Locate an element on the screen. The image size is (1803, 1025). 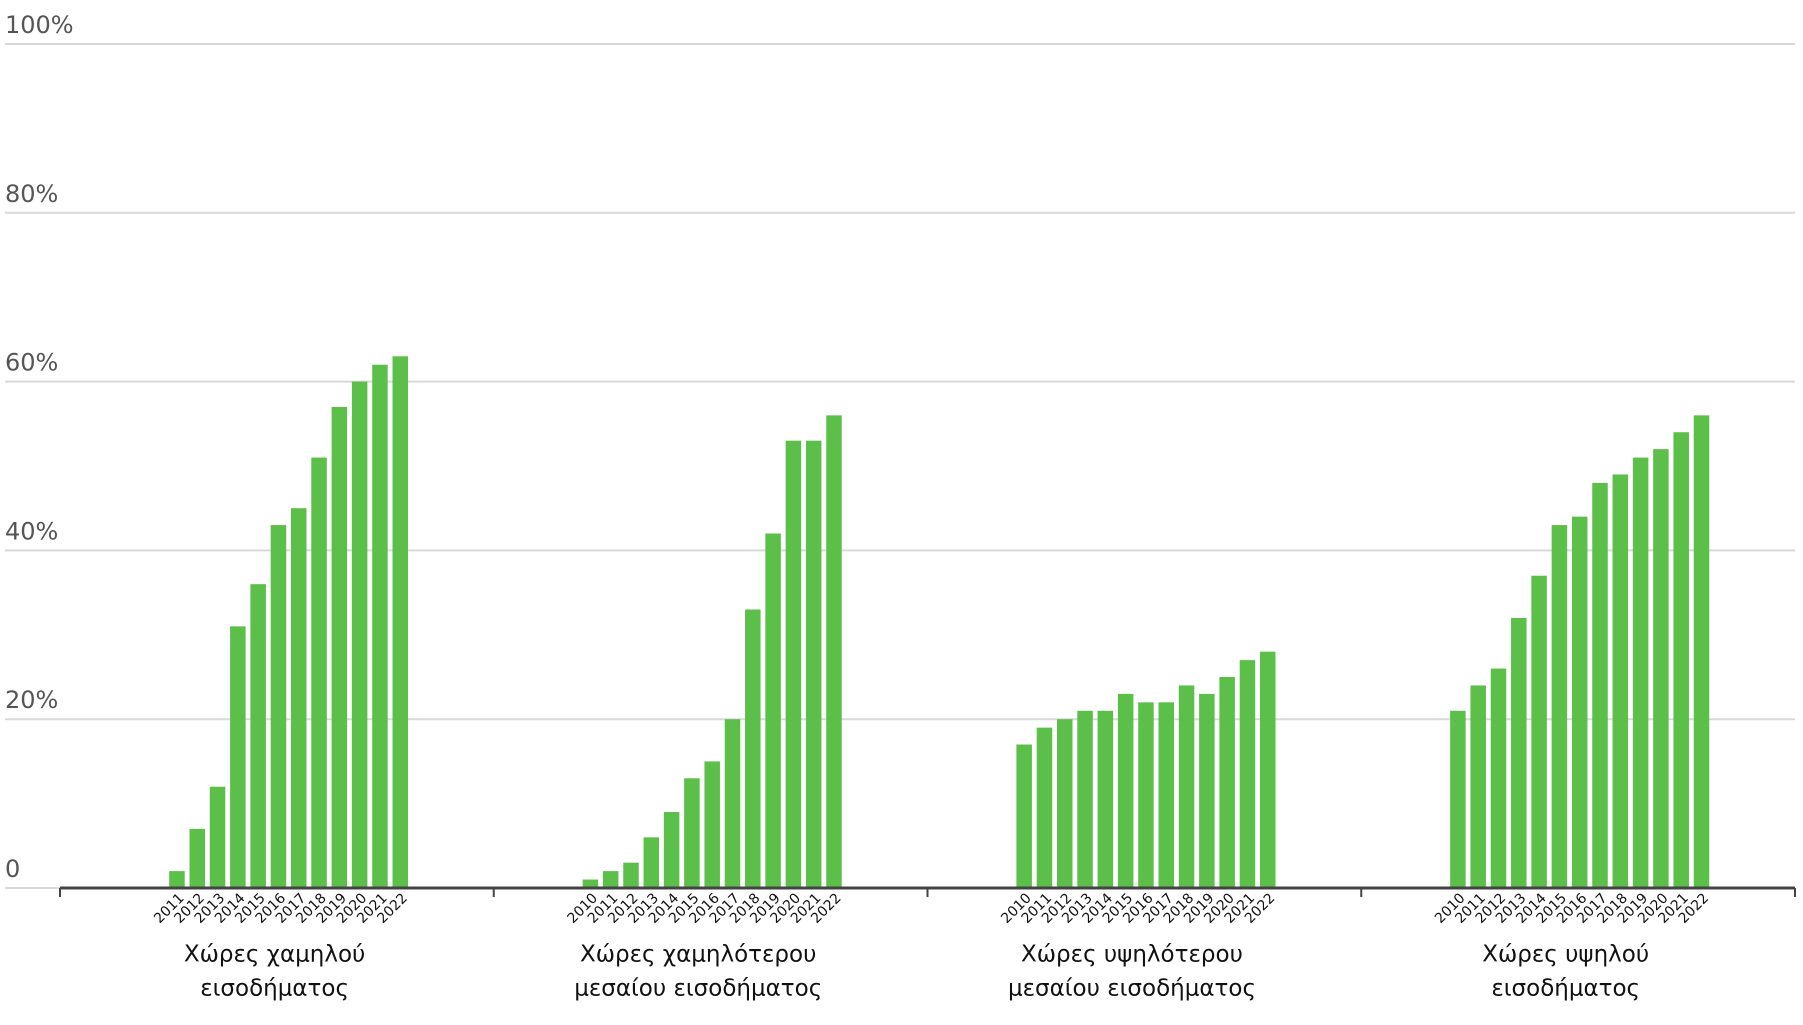
group-label: Χώρες υψηλότερου is located at coordinates (1132, 955).